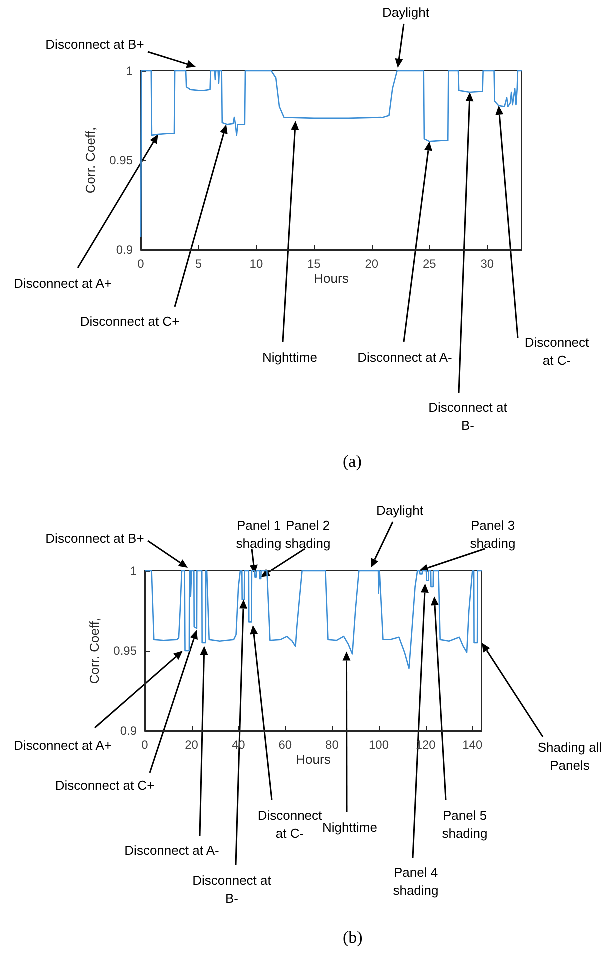  What do you see at coordinates (570, 756) in the screenshot?
I see `annotation: Shading all Panels` at bounding box center [570, 756].